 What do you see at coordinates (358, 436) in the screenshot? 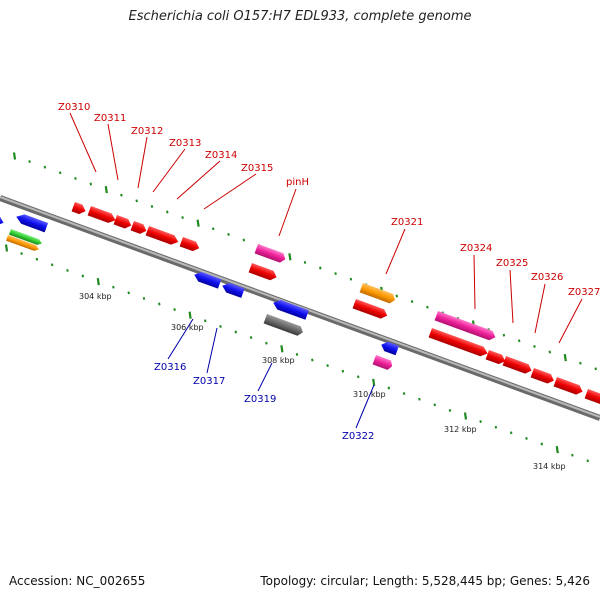
I see `gene-label: Z0322` at bounding box center [358, 436].